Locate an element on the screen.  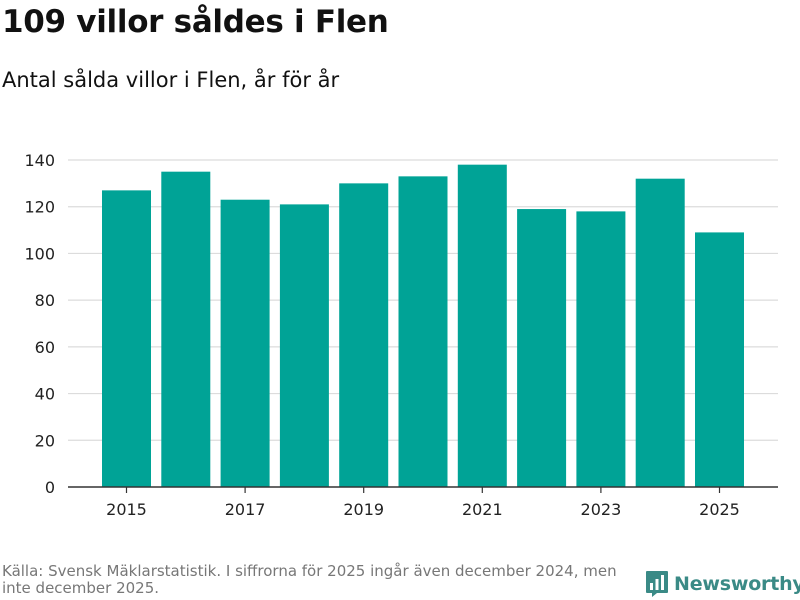
bar-2023 is located at coordinates (601, 349).